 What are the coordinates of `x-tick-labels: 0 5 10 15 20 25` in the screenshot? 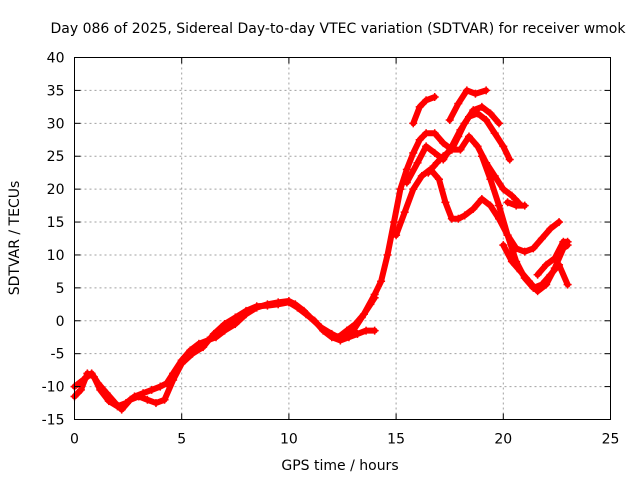 It's located at (344, 440).